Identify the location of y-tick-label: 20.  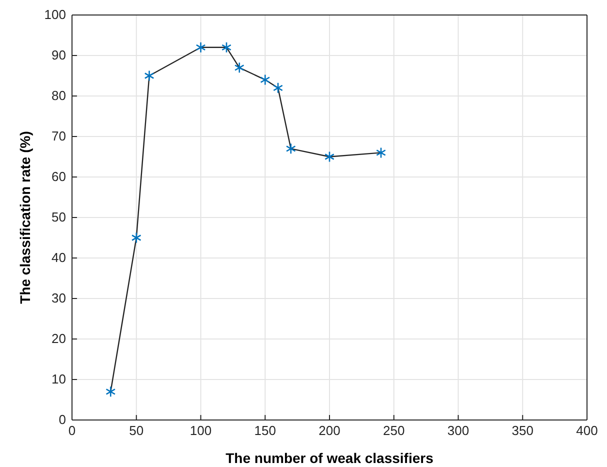
(59, 338).